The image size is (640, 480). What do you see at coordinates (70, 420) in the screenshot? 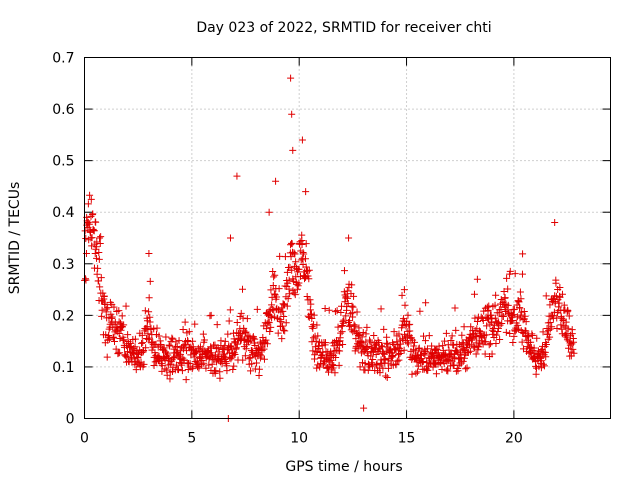
I see `y-tick-label: 0` at bounding box center [70, 420].